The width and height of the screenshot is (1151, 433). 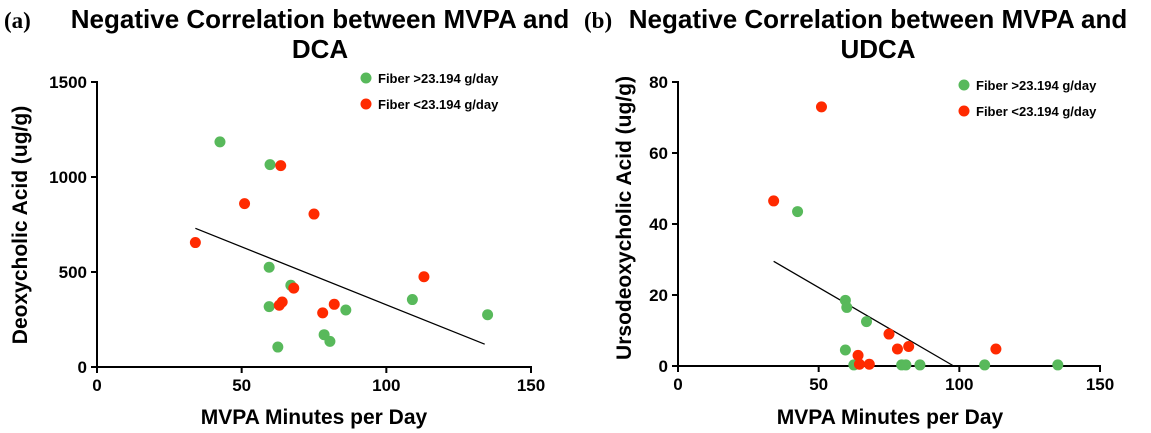 What do you see at coordinates (598, 20) in the screenshot?
I see `panel-label: (b)` at bounding box center [598, 20].